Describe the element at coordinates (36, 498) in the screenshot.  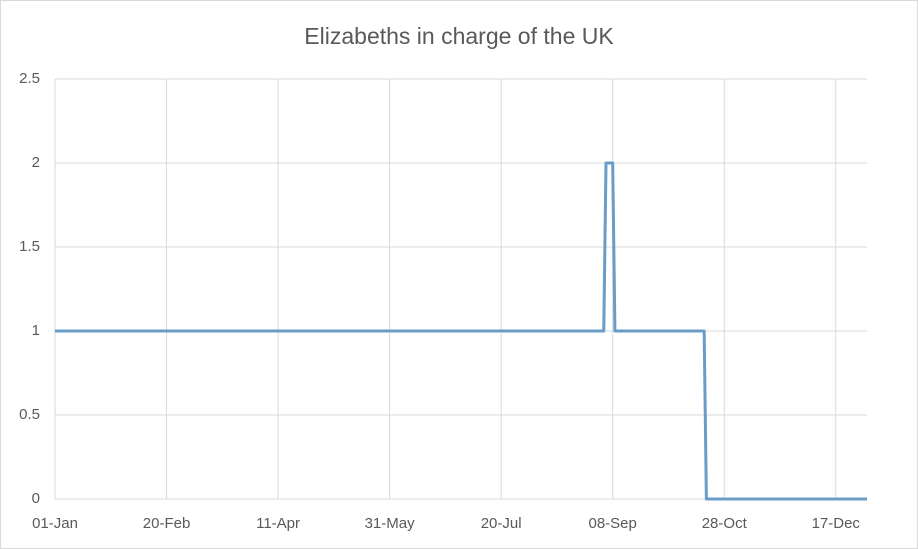
I see `y-tick-label: 0` at that location.